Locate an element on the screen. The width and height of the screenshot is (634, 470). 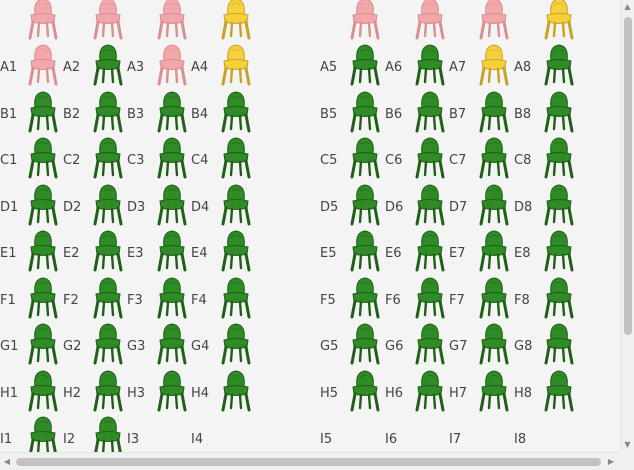
seat-label: F1 is located at coordinates (8, 300).